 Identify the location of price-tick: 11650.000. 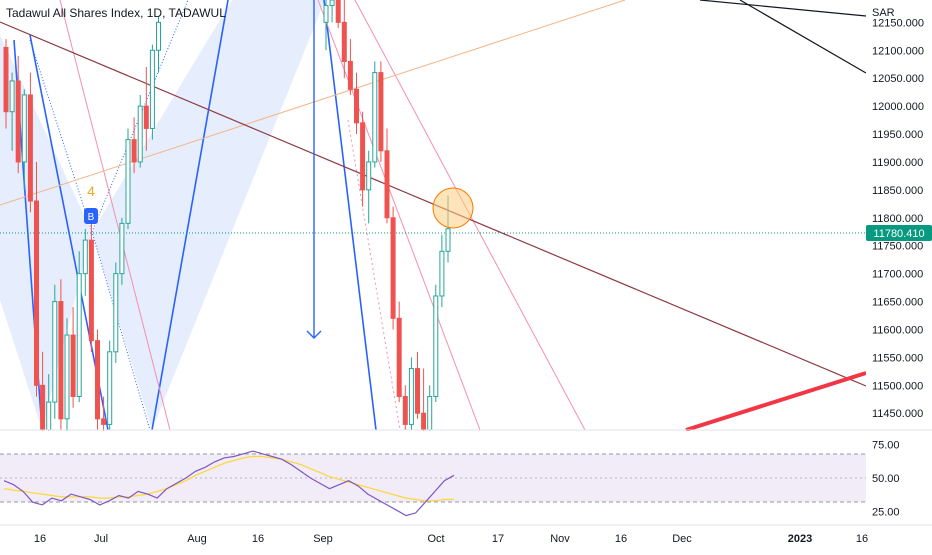
(897, 303).